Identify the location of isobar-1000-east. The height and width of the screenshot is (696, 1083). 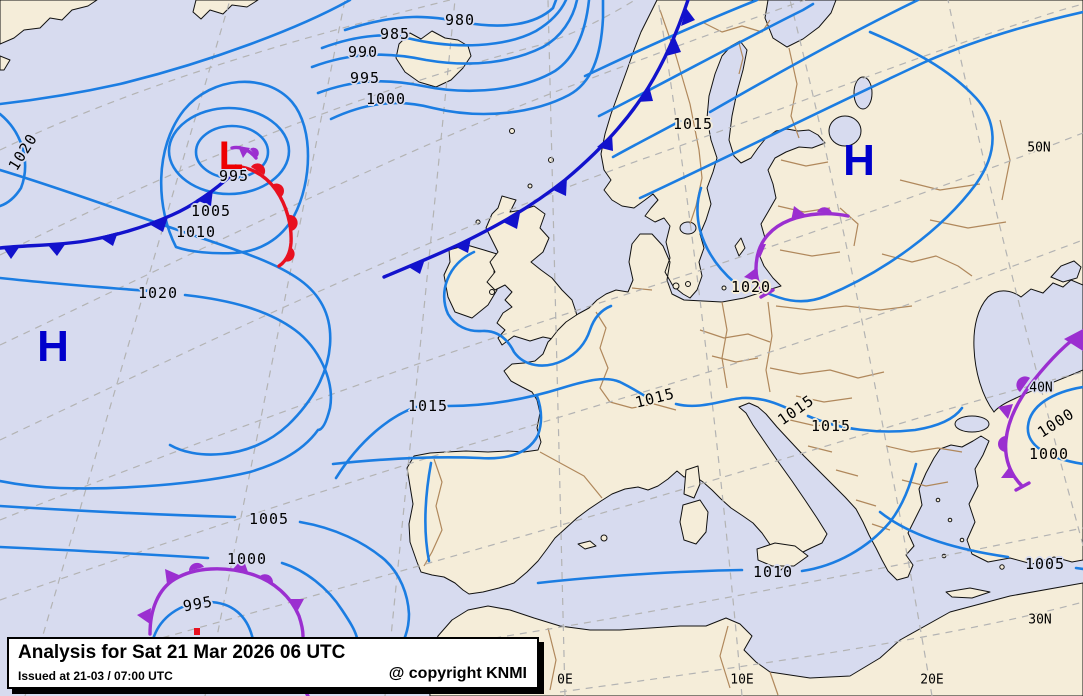
(1054, 425).